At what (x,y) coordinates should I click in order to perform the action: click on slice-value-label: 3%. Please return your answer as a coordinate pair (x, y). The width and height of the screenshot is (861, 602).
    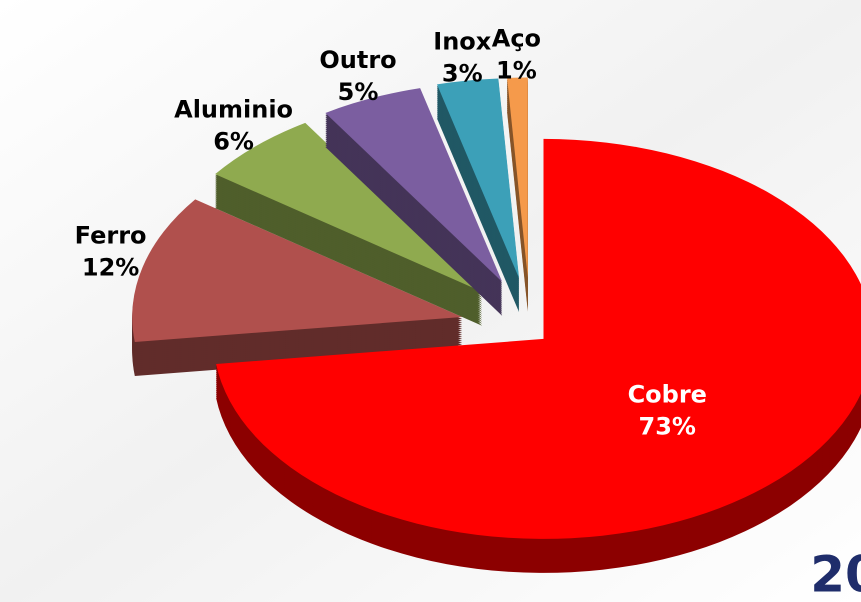
    Looking at the image, I should click on (462, 74).